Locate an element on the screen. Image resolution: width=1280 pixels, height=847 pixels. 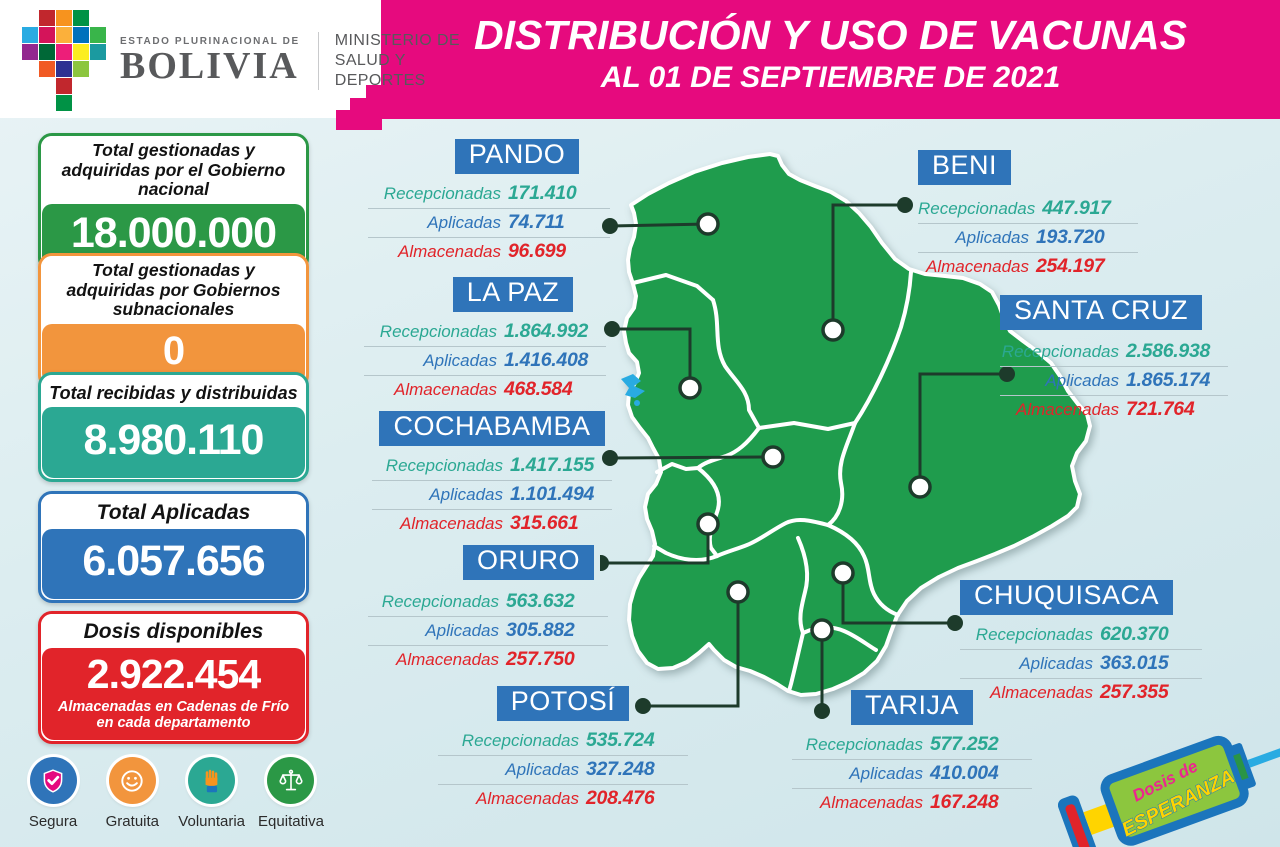
label-dot-tarija is located at coordinates (822, 711).